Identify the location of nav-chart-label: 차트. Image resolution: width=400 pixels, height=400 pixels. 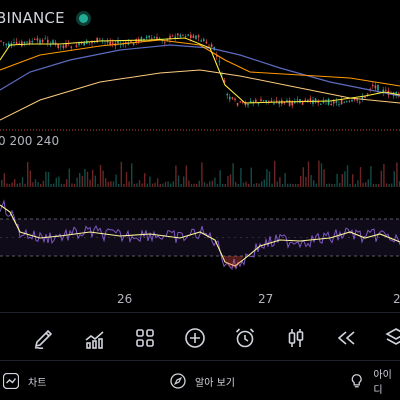
(37, 383).